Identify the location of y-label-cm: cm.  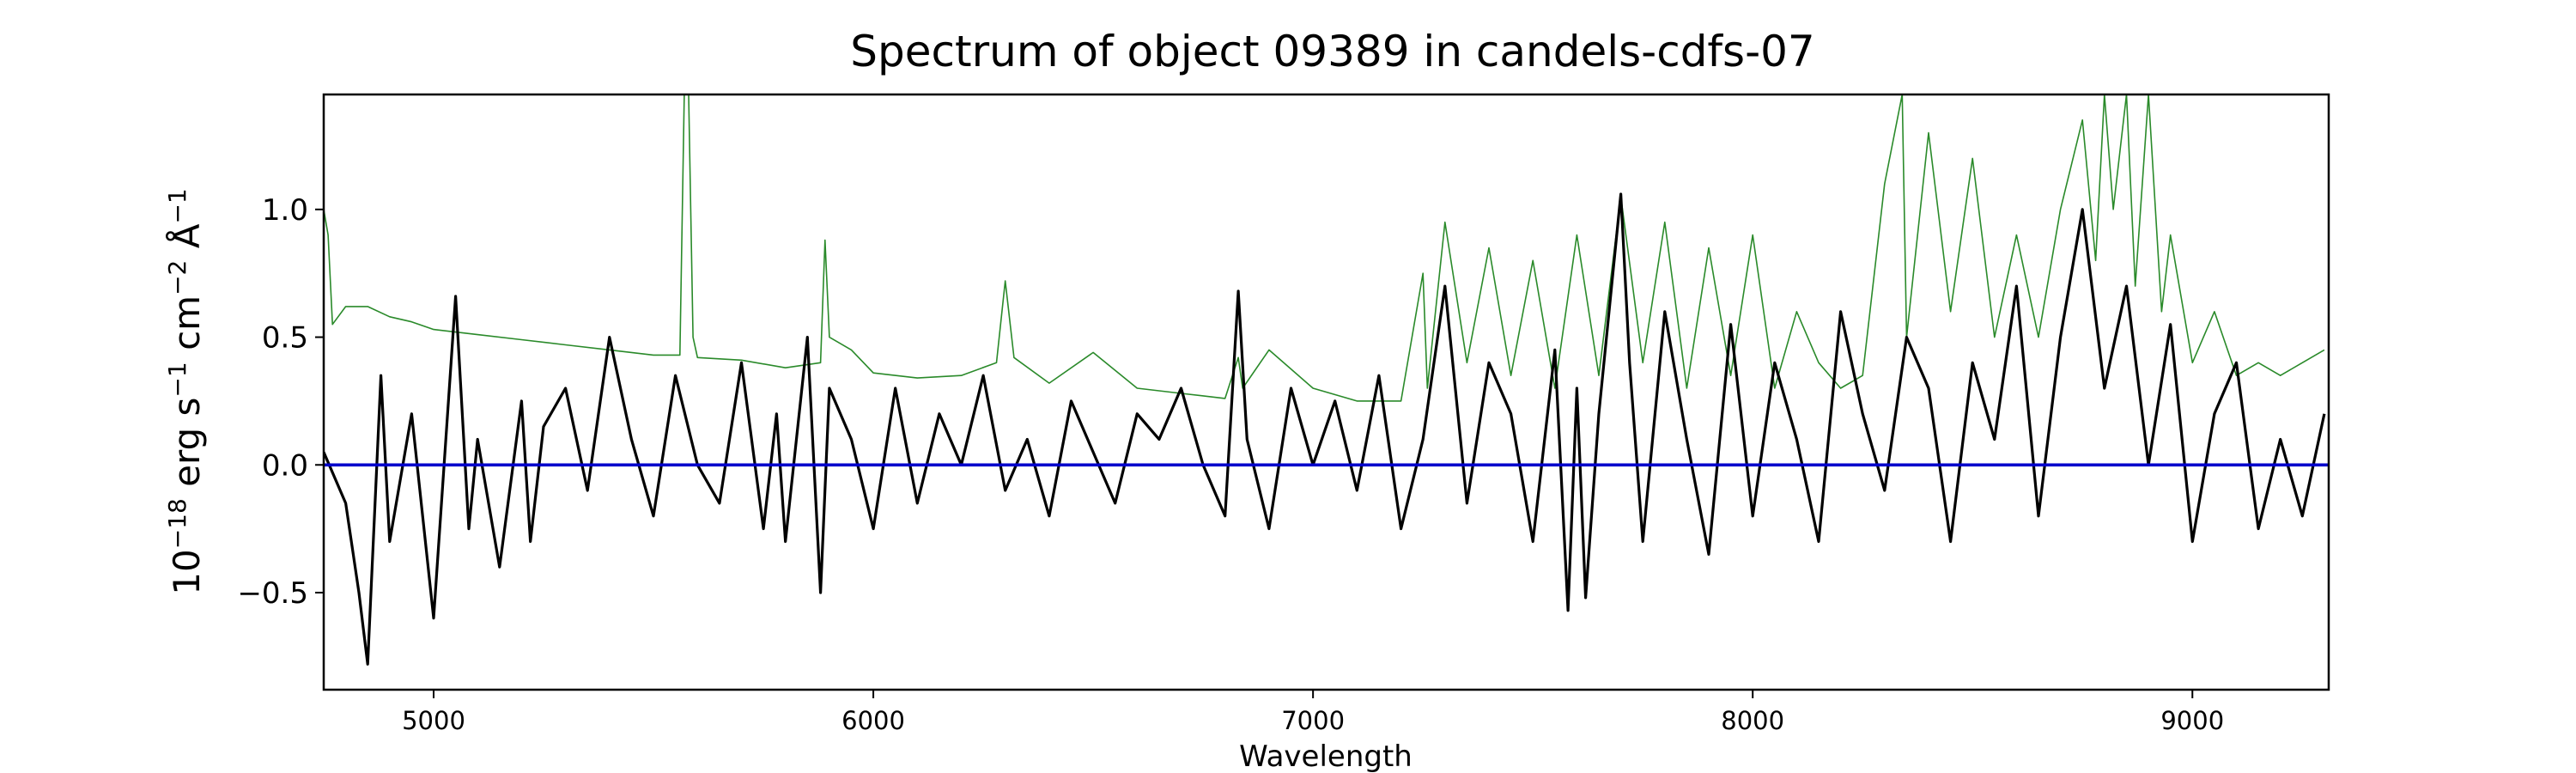
(187, 328).